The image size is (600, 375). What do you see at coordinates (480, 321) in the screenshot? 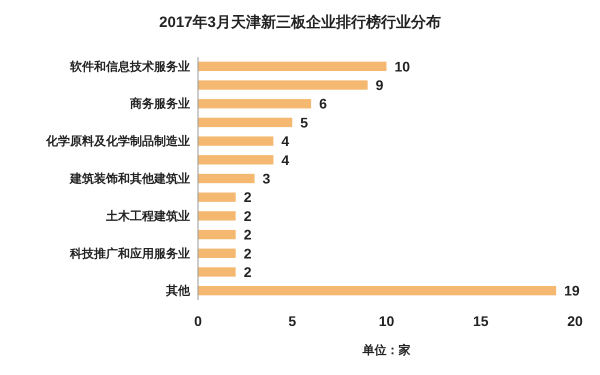
I see `x-tick-label: 15` at bounding box center [480, 321].